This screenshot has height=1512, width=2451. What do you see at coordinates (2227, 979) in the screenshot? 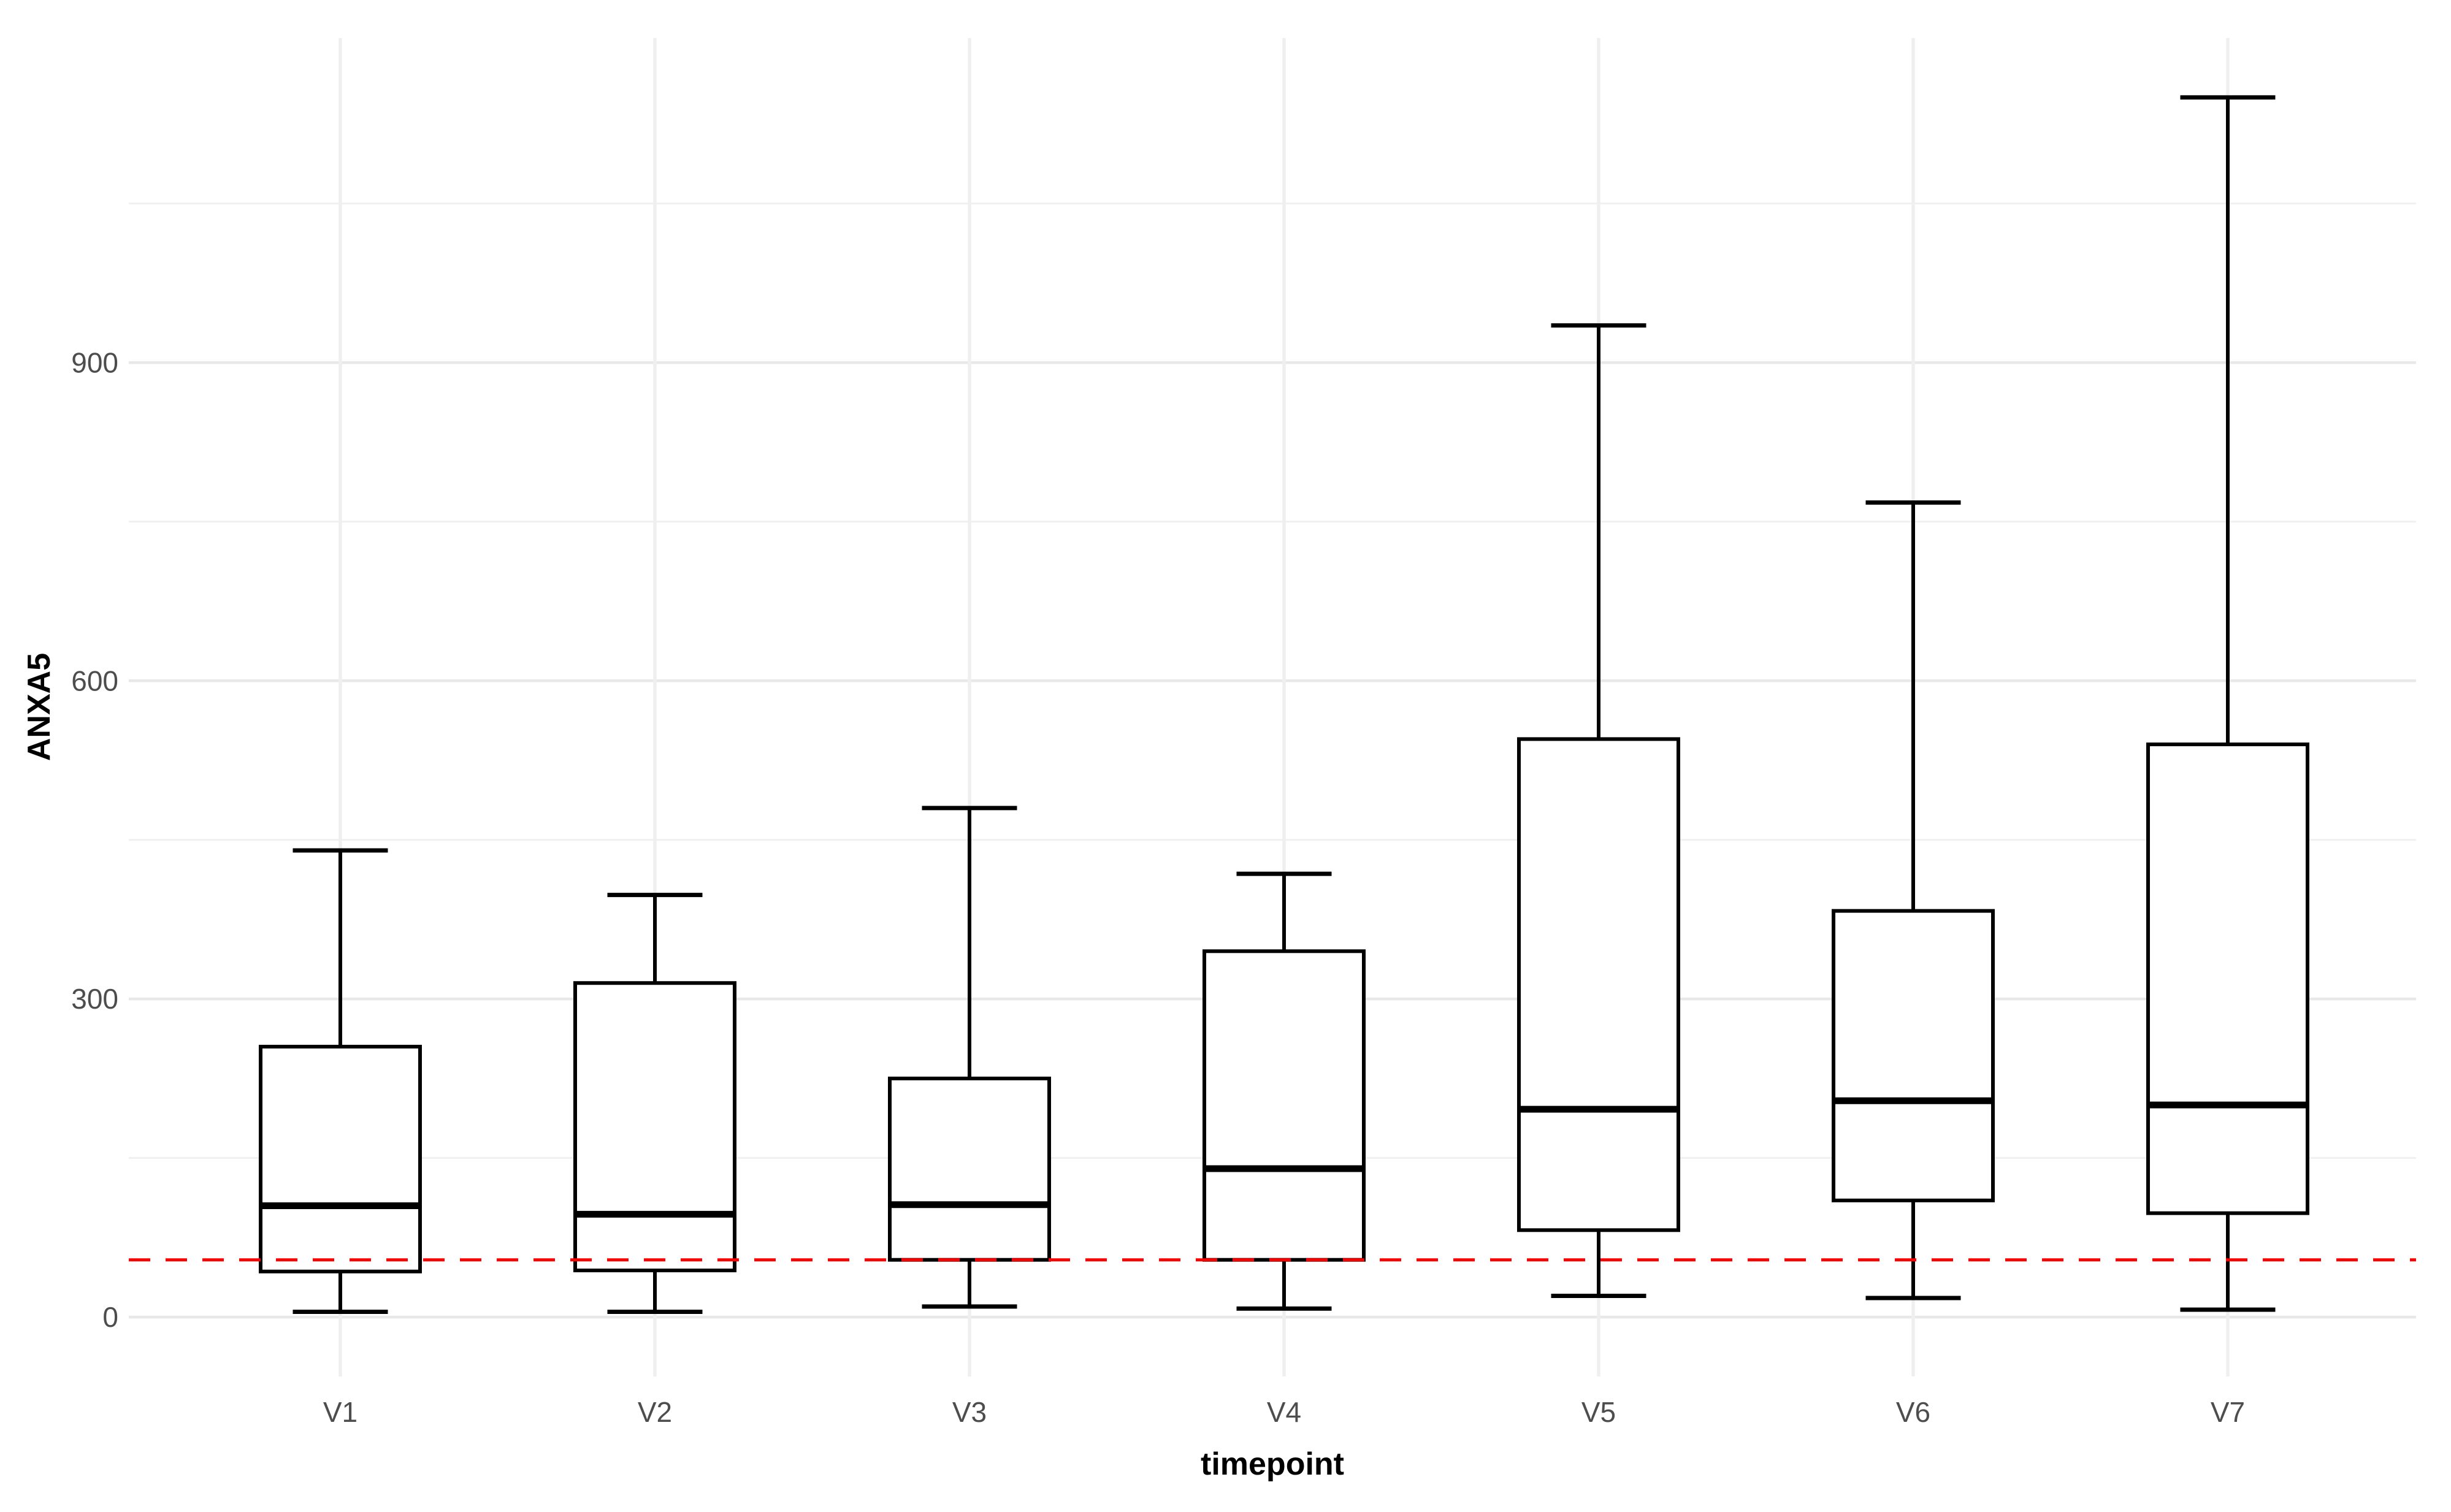
I see `box-V7` at bounding box center [2227, 979].